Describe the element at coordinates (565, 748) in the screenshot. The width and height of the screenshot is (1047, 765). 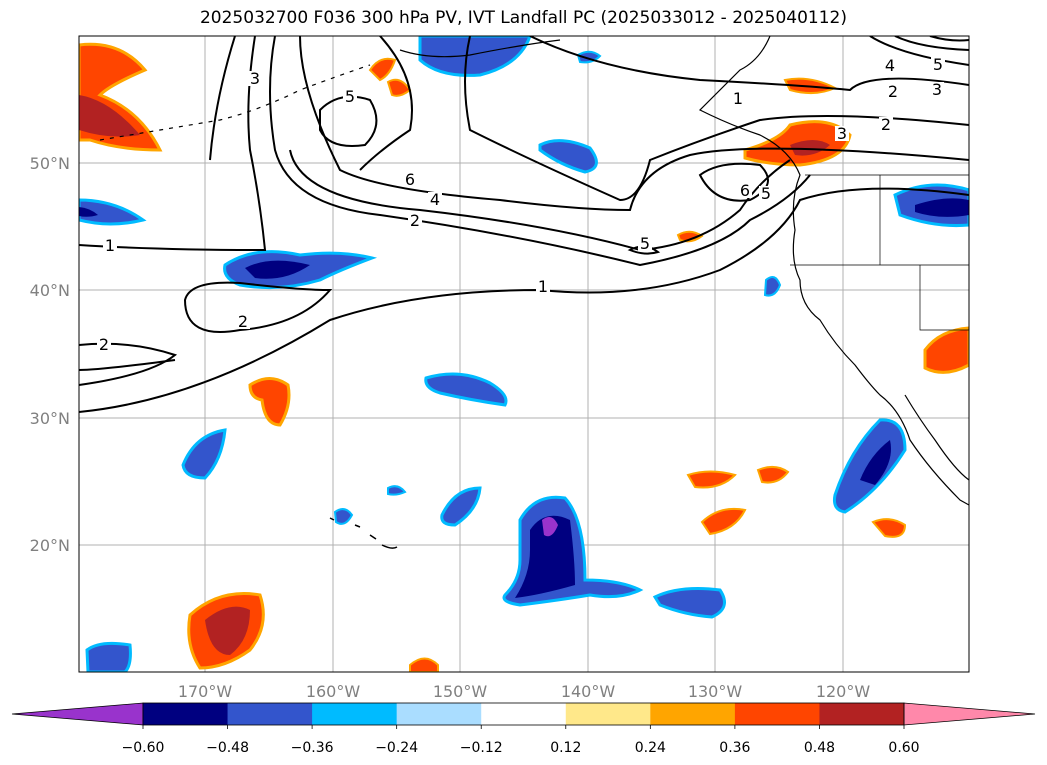
I see `colorbar-tick-label: 0.12` at that location.